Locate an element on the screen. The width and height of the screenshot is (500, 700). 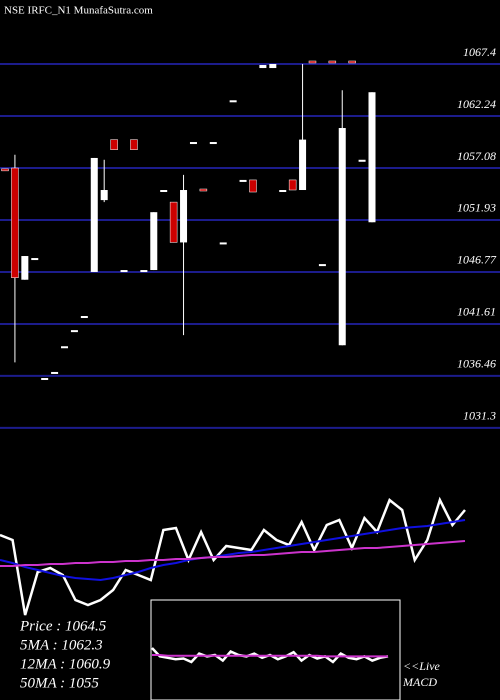
legend-entry: 5MA : 1062.3 is located at coordinates (61, 645).